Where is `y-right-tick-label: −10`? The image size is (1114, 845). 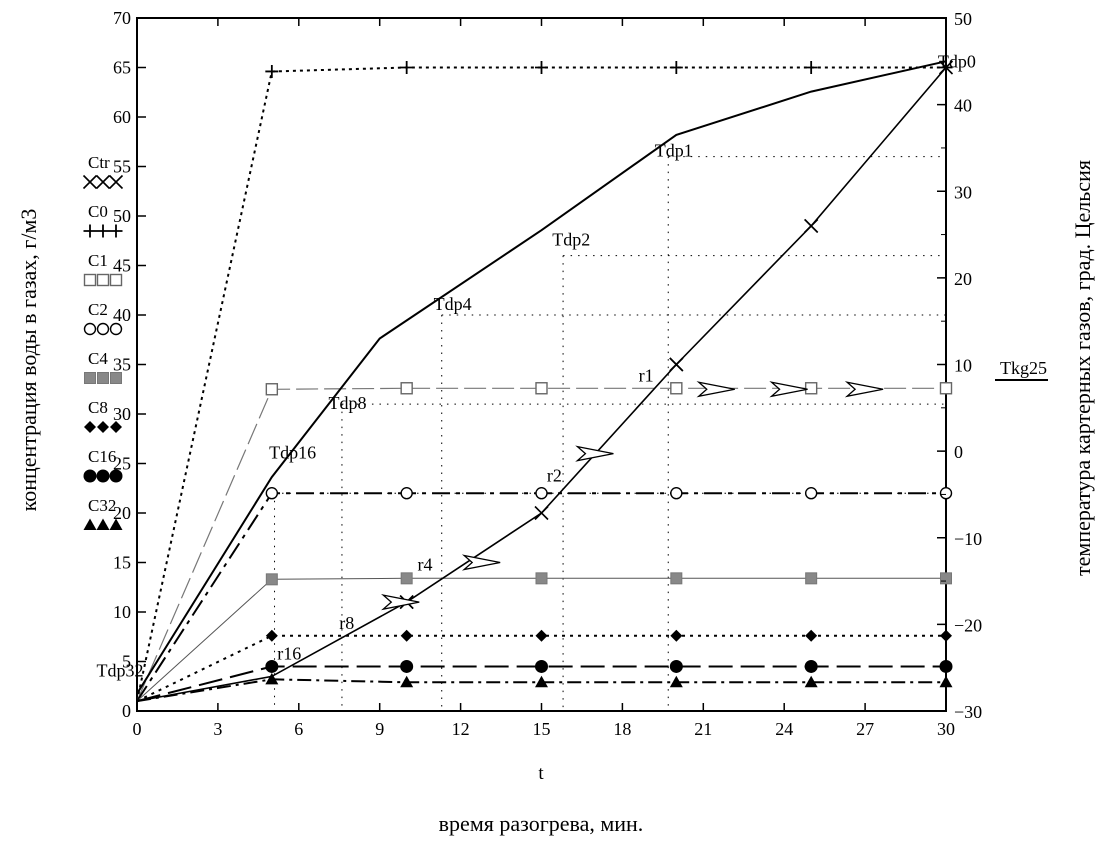
y-right-tick-label: −10 is located at coordinates (968, 539).